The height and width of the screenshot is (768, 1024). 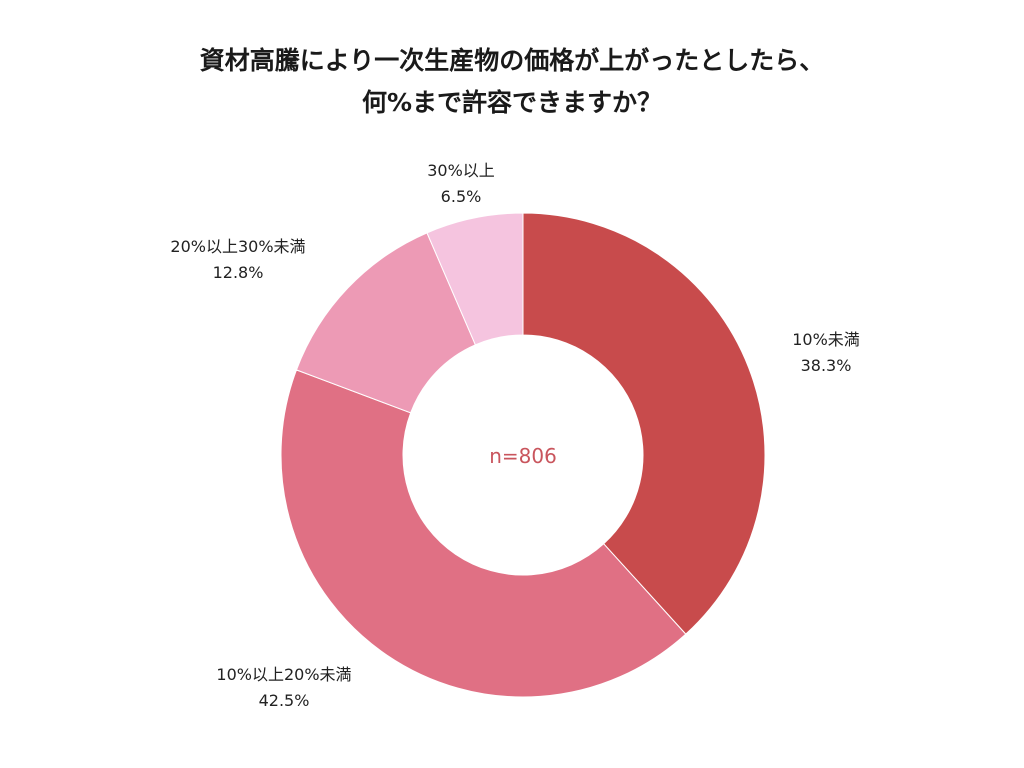 I want to click on sample-size-label: n=806, so click(x=523, y=456).